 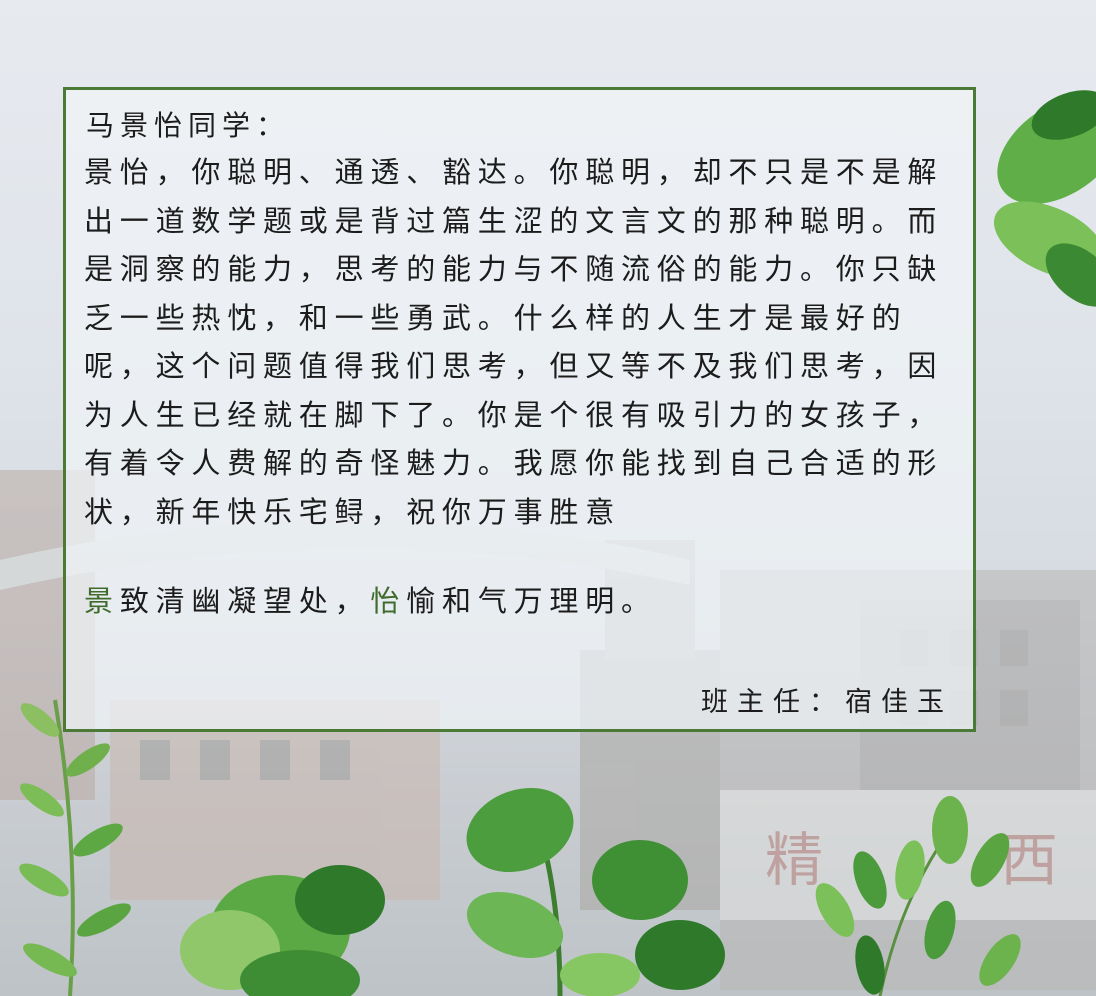 I want to click on poem-accent-char-2: 怡, so click(x=388, y=601).